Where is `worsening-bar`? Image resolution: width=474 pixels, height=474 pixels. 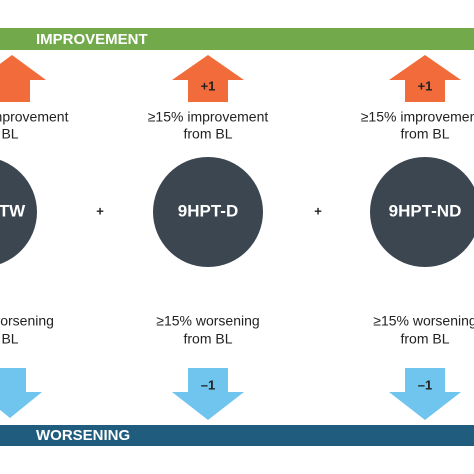
worsening-bar is located at coordinates (237, 435).